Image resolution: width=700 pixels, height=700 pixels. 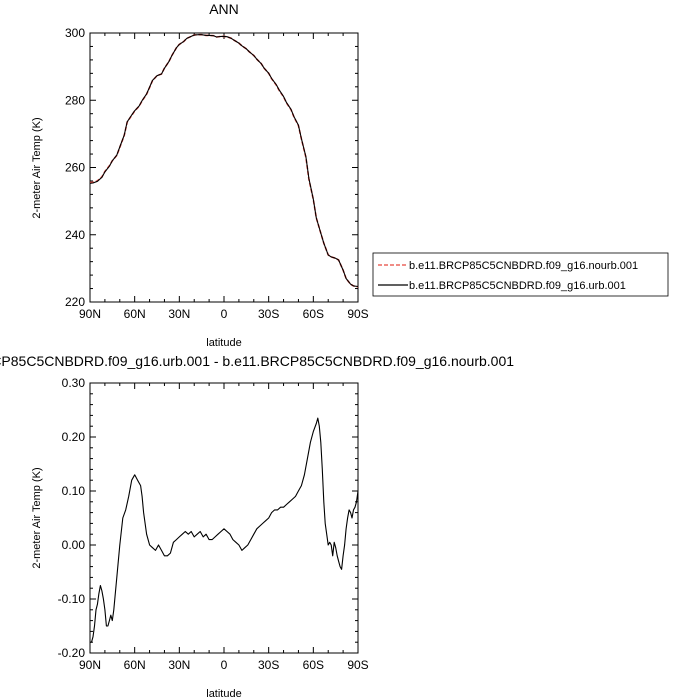 I want to click on bottom-x-tick-label: 30S, so click(x=268, y=665).